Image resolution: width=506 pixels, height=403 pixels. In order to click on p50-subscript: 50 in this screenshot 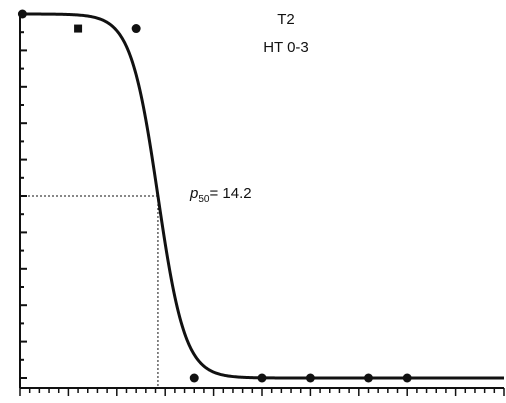, I will do `click(204, 199)`.